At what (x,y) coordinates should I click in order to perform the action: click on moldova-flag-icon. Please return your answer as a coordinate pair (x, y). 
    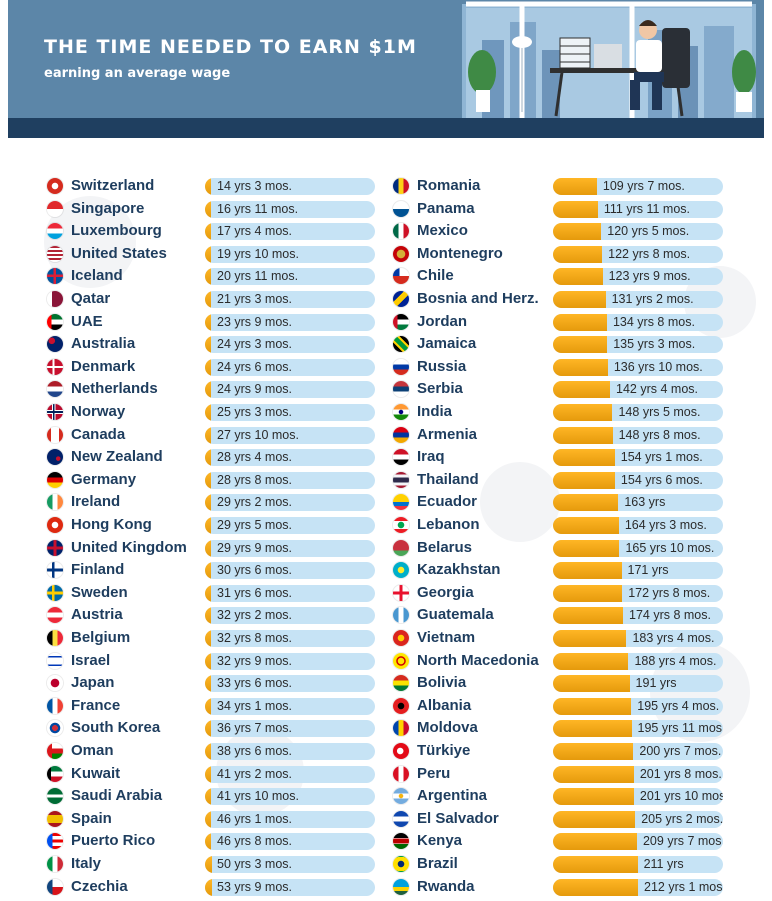
    Looking at the image, I should click on (401, 728).